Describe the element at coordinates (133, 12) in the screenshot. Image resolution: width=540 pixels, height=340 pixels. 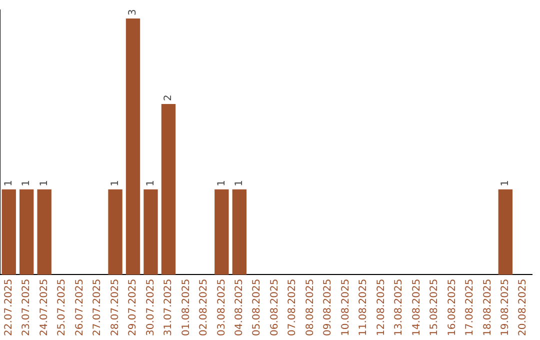
I see `data-label: 3` at that location.